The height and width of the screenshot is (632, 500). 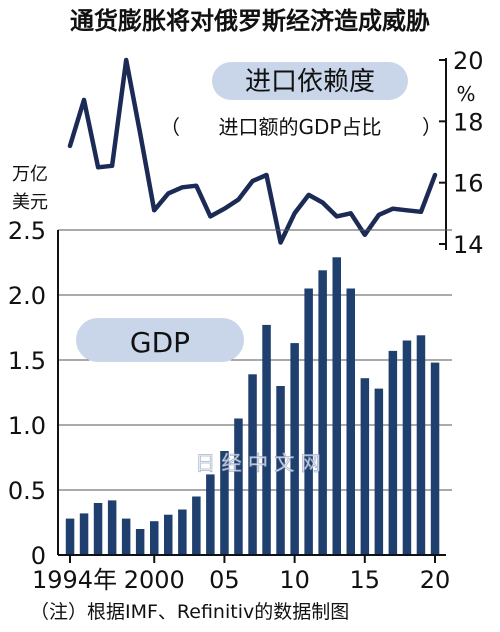 What do you see at coordinates (27, 296) in the screenshot?
I see `gdp-y-tick-label: 2.0` at bounding box center [27, 296].